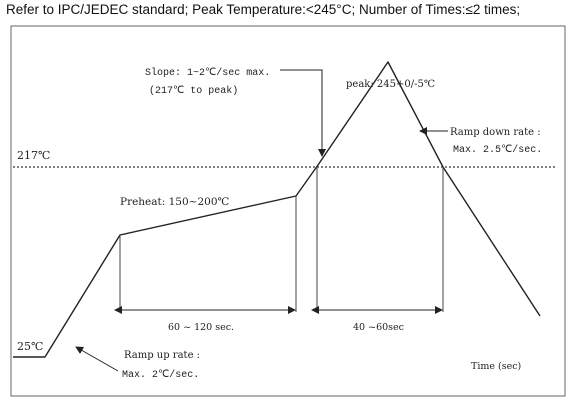  Describe the element at coordinates (193, 91) in the screenshot. I see `slope-label-line2: (217℃ to peak)` at that location.